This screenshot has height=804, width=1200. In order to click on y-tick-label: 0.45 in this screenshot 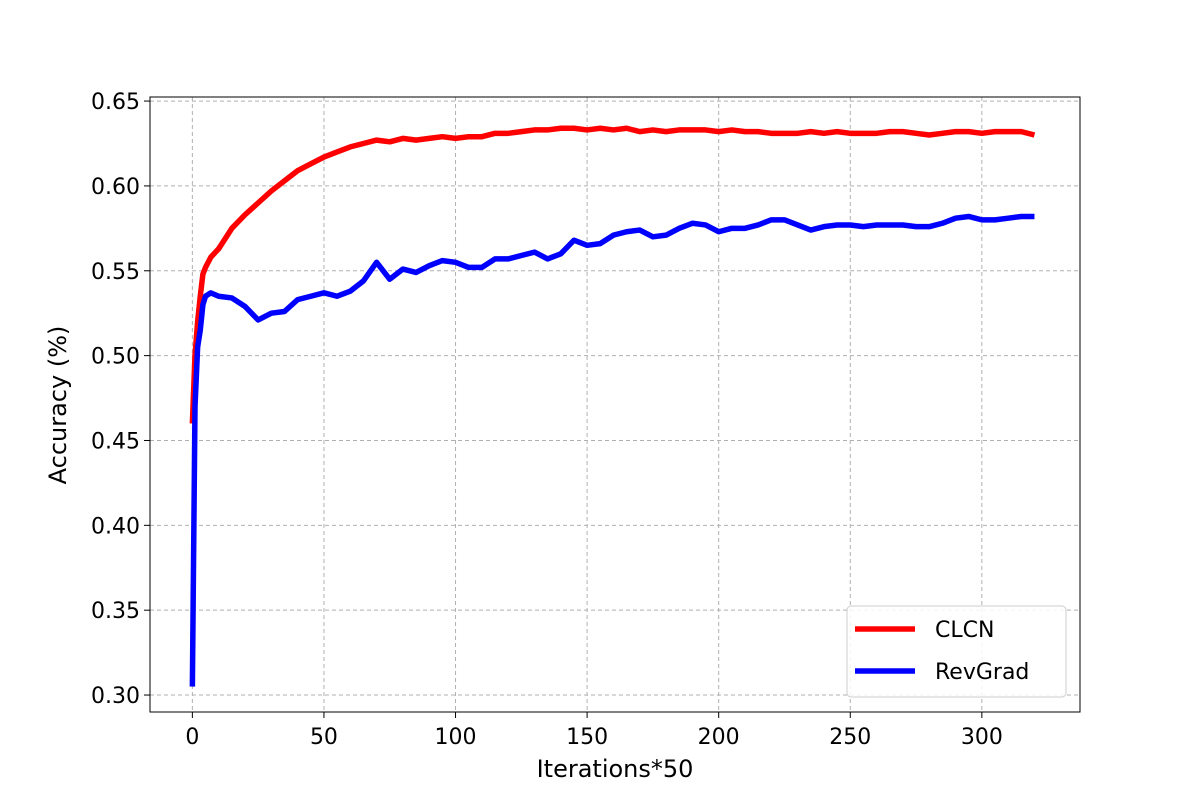, I will do `click(115, 441)`.